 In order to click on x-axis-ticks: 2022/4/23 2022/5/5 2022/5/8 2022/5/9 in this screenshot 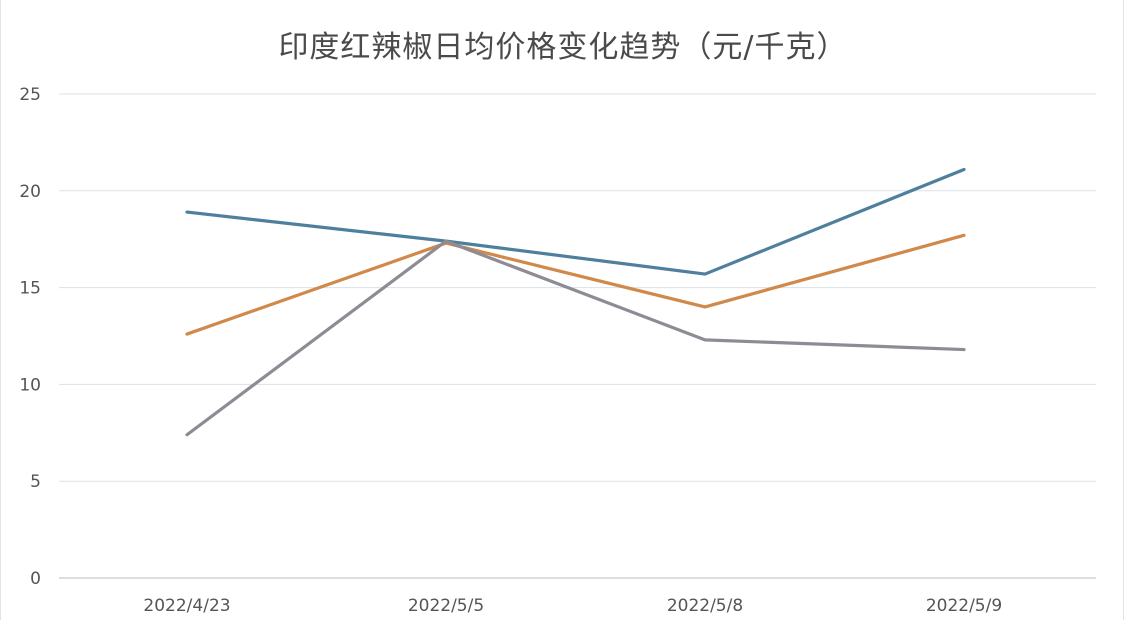, I will do `click(572, 606)`.